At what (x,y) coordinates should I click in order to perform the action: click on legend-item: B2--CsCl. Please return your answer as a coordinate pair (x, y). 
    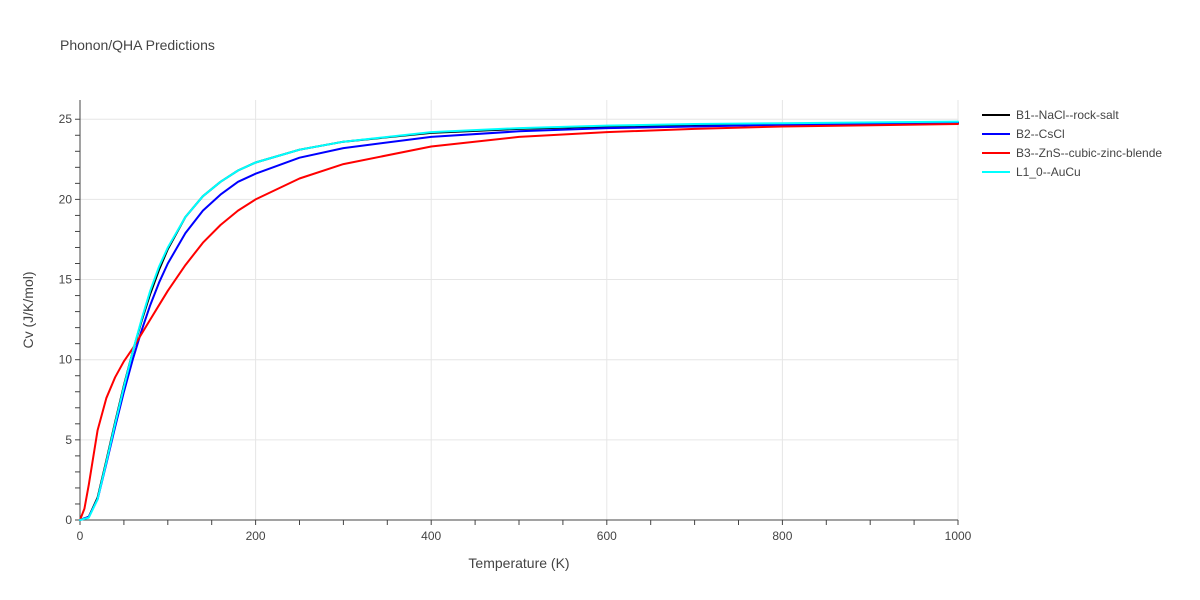
    Looking at the image, I should click on (1023, 134).